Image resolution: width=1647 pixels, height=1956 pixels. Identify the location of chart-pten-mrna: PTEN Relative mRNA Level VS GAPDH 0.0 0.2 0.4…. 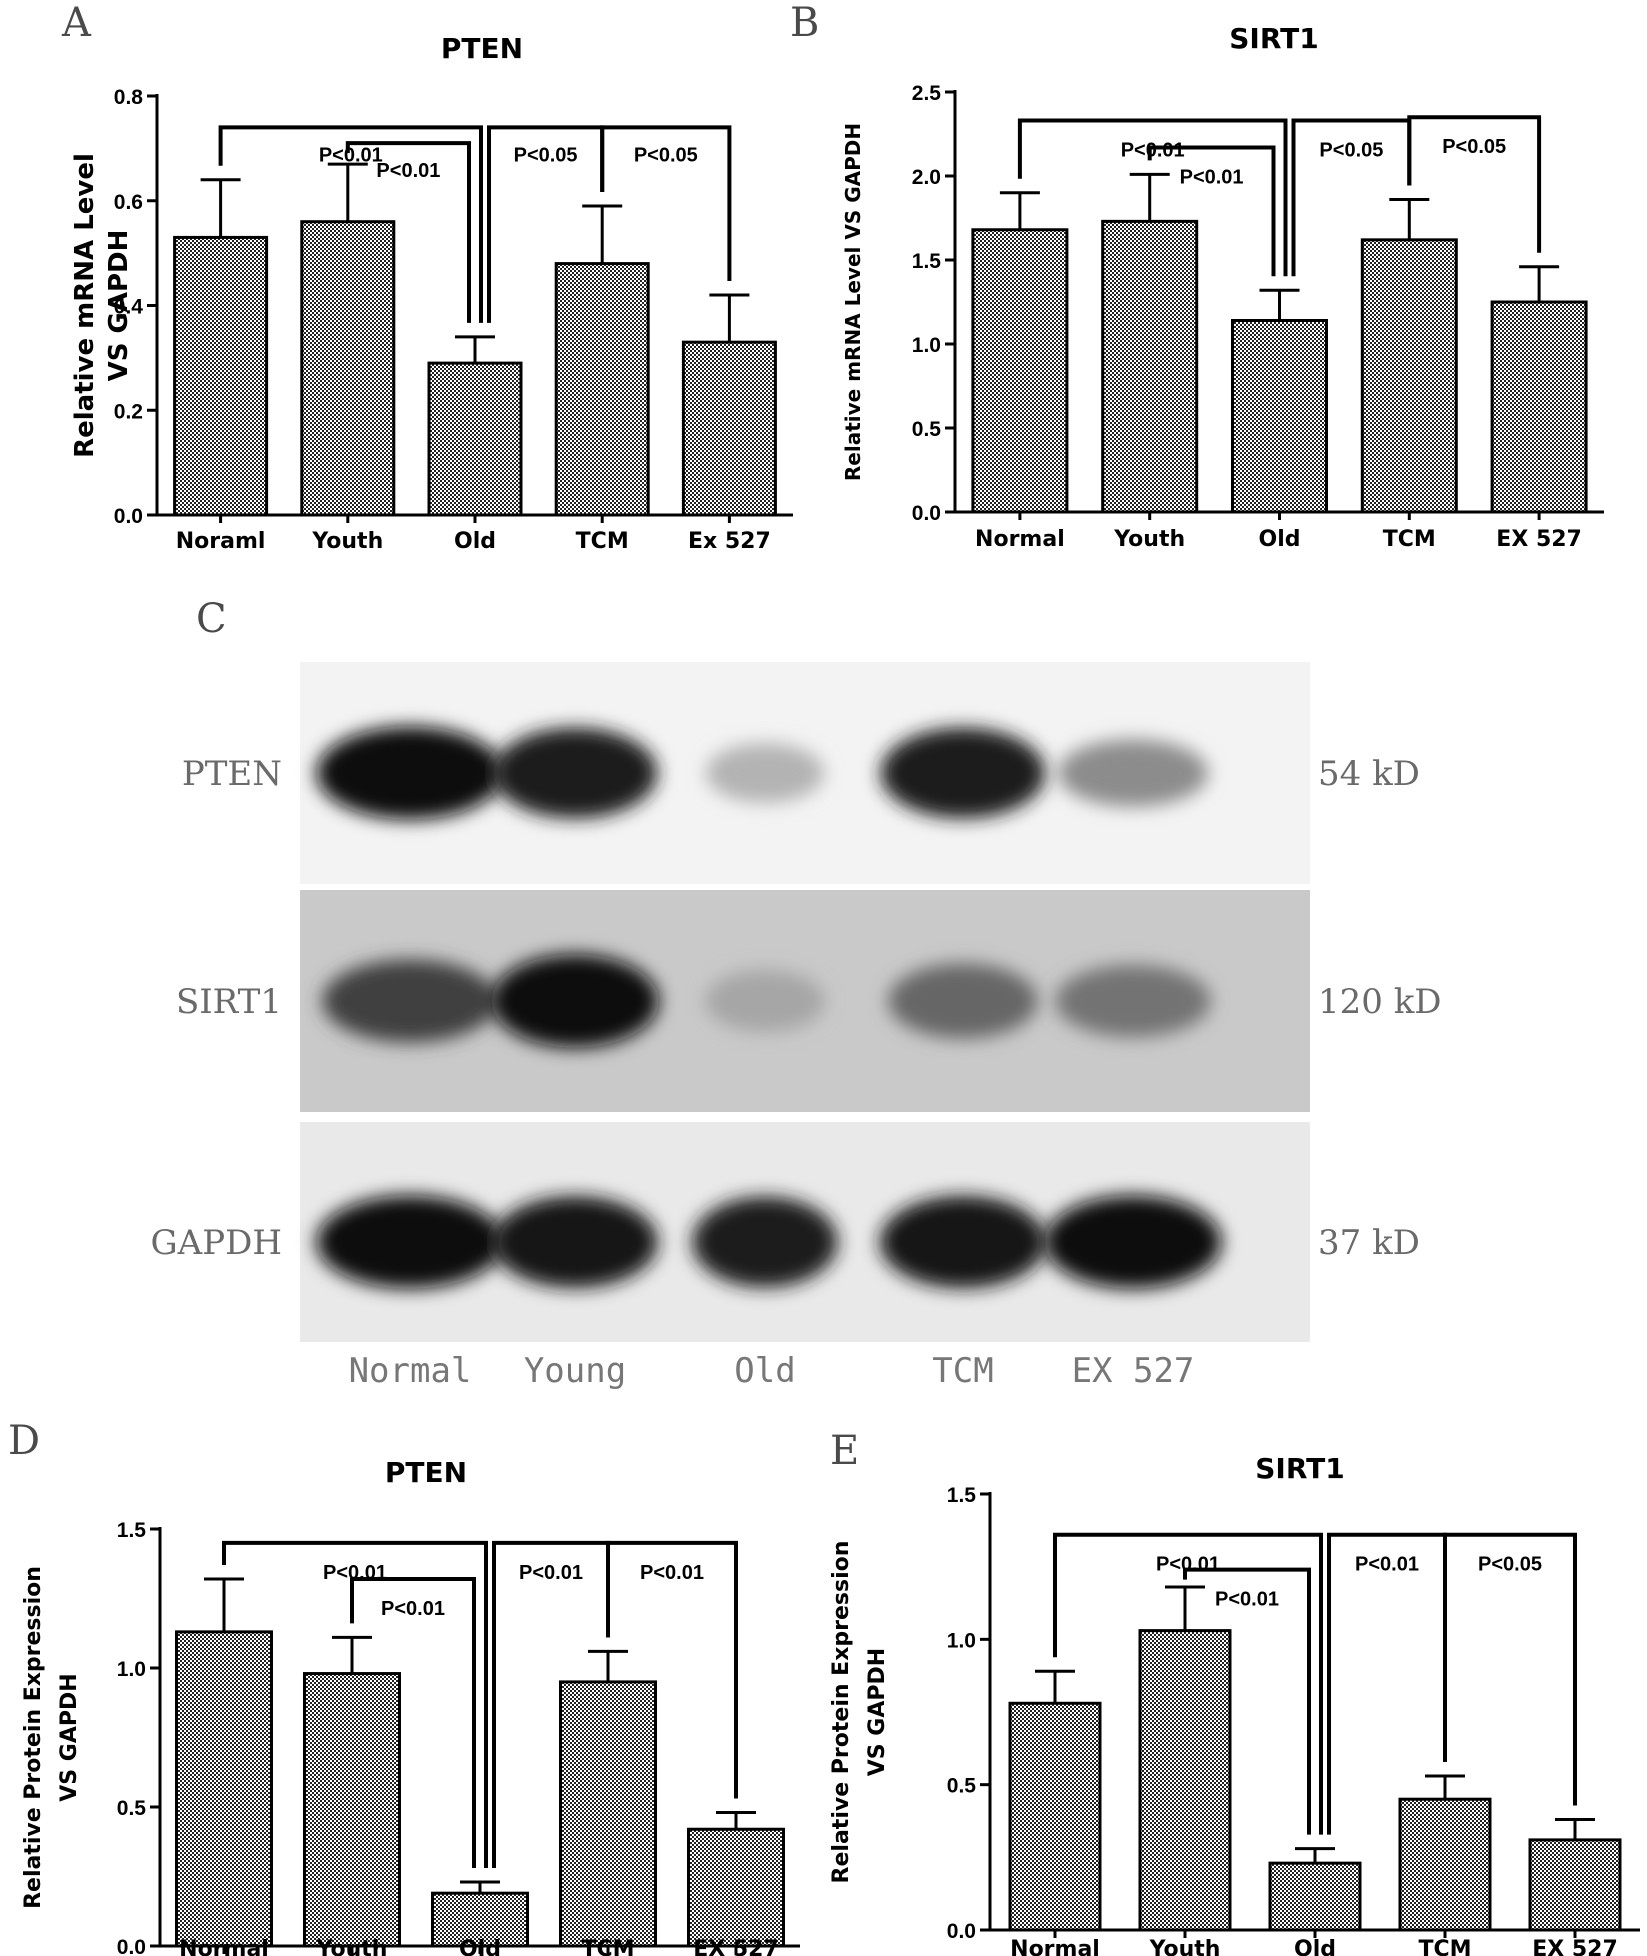
(431, 293).